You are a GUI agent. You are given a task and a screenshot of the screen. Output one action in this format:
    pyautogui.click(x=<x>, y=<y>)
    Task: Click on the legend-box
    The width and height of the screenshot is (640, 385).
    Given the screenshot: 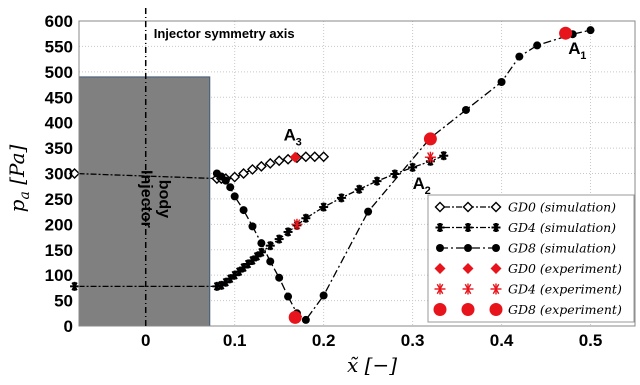 What is the action you would take?
    pyautogui.click(x=531, y=258)
    